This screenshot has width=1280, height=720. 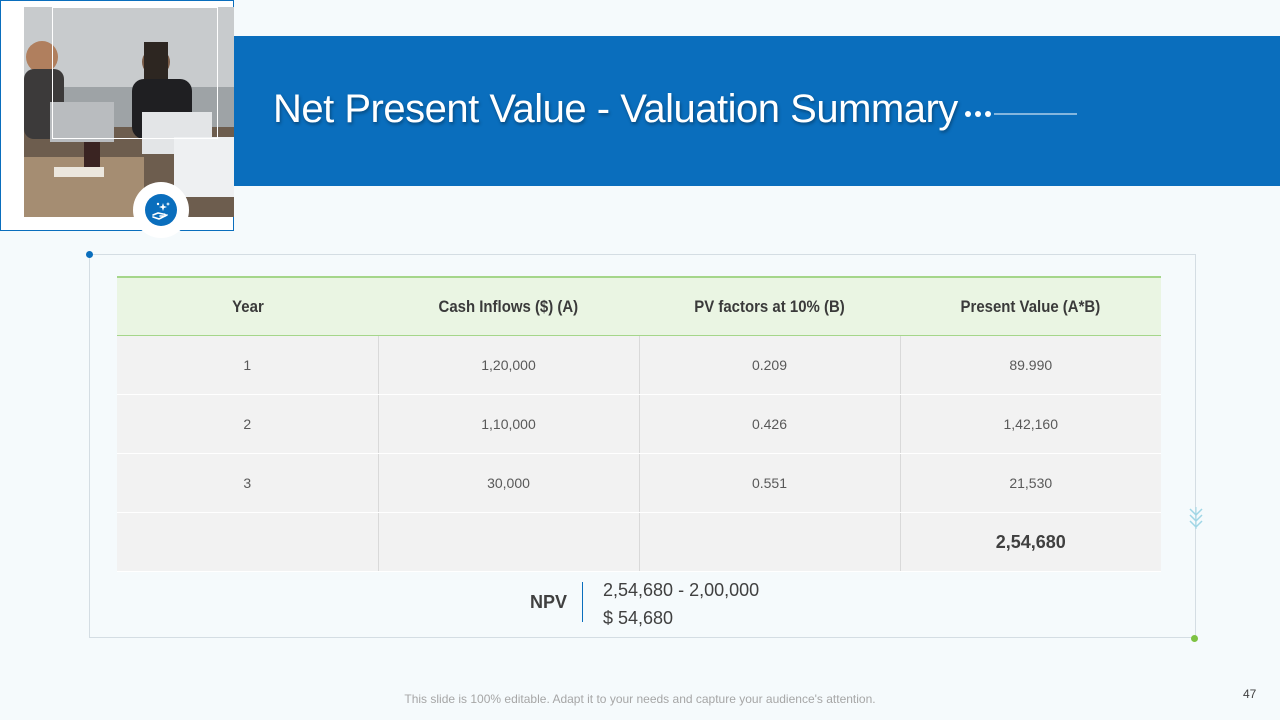 What do you see at coordinates (247, 365) in the screenshot?
I see `table-cell: 1` at bounding box center [247, 365].